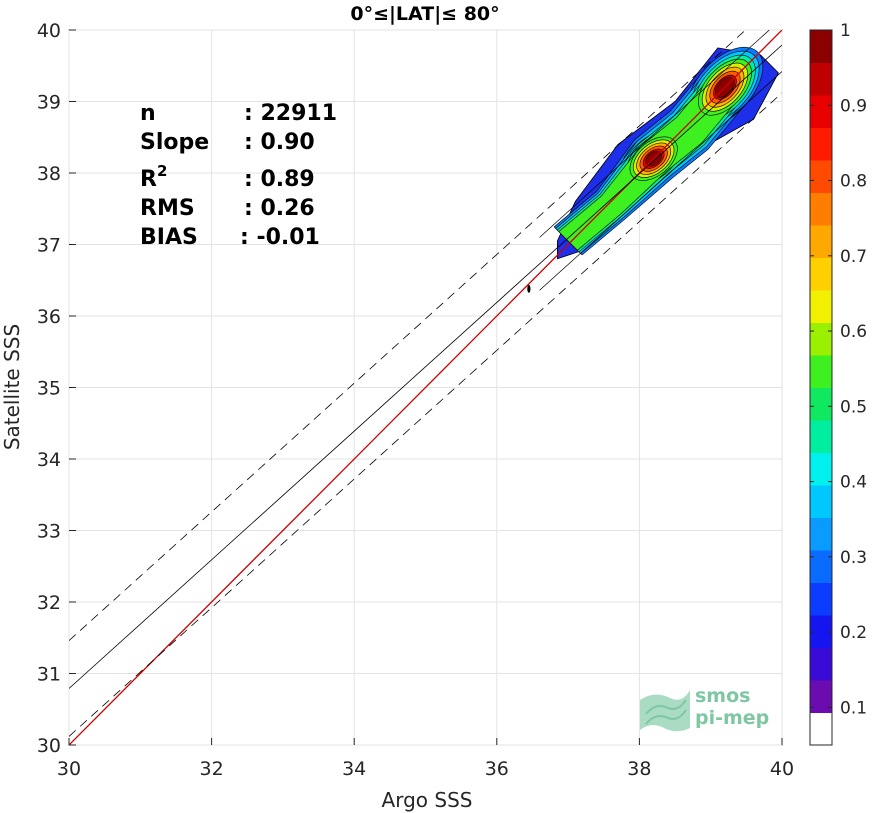 The width and height of the screenshot is (874, 813). Describe the element at coordinates (49, 174) in the screenshot. I see `y-tick-label: 38` at that location.